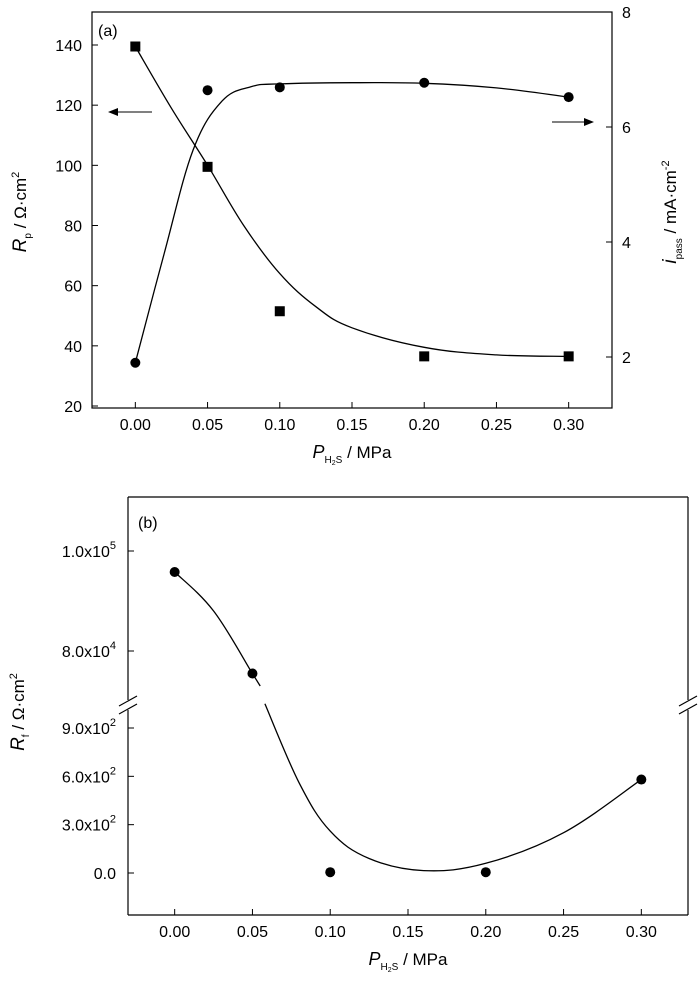  Describe the element at coordinates (73, 287) in the screenshot. I see `y-left-tick-label: 60` at that location.